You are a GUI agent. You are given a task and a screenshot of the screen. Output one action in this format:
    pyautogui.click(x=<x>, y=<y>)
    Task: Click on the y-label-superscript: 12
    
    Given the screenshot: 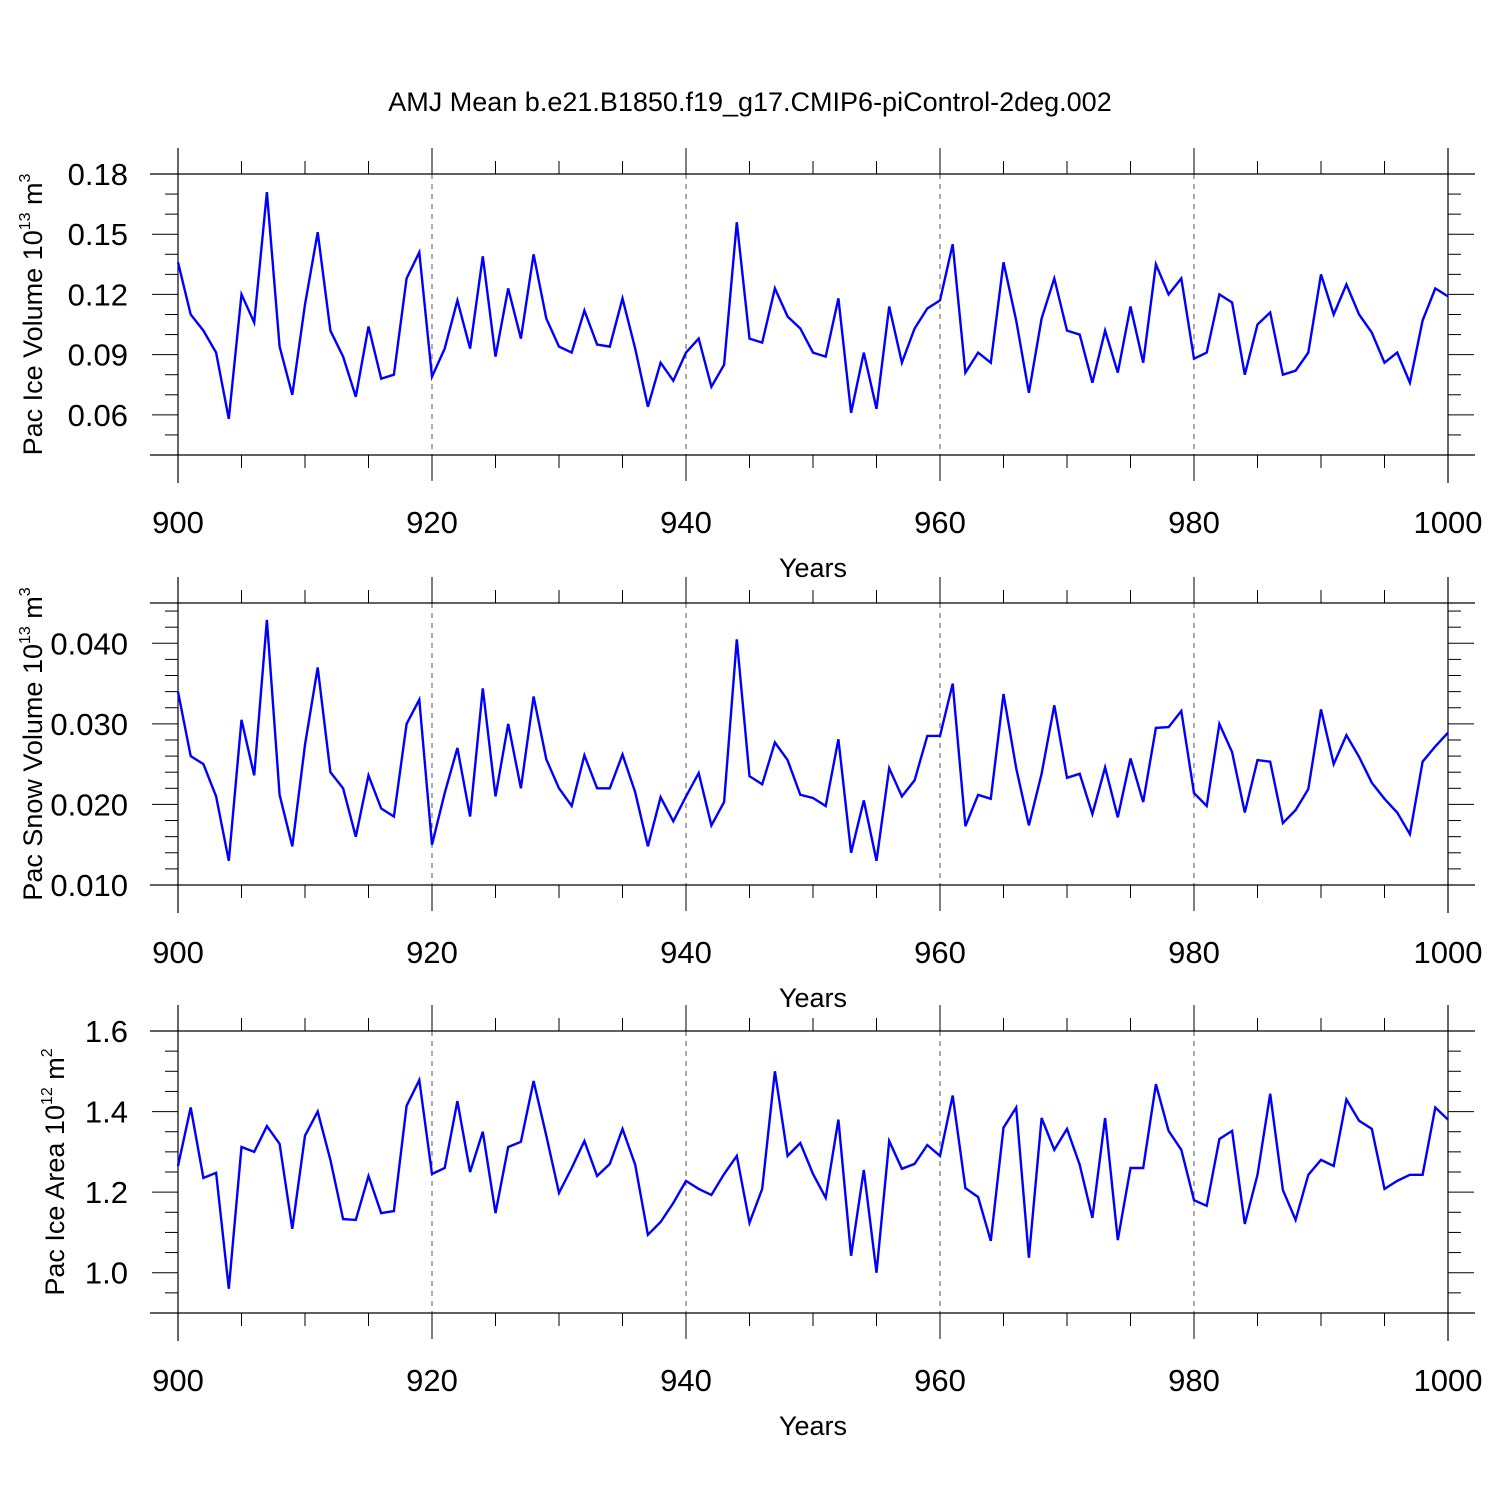 What is the action you would take?
    pyautogui.click(x=47, y=1096)
    